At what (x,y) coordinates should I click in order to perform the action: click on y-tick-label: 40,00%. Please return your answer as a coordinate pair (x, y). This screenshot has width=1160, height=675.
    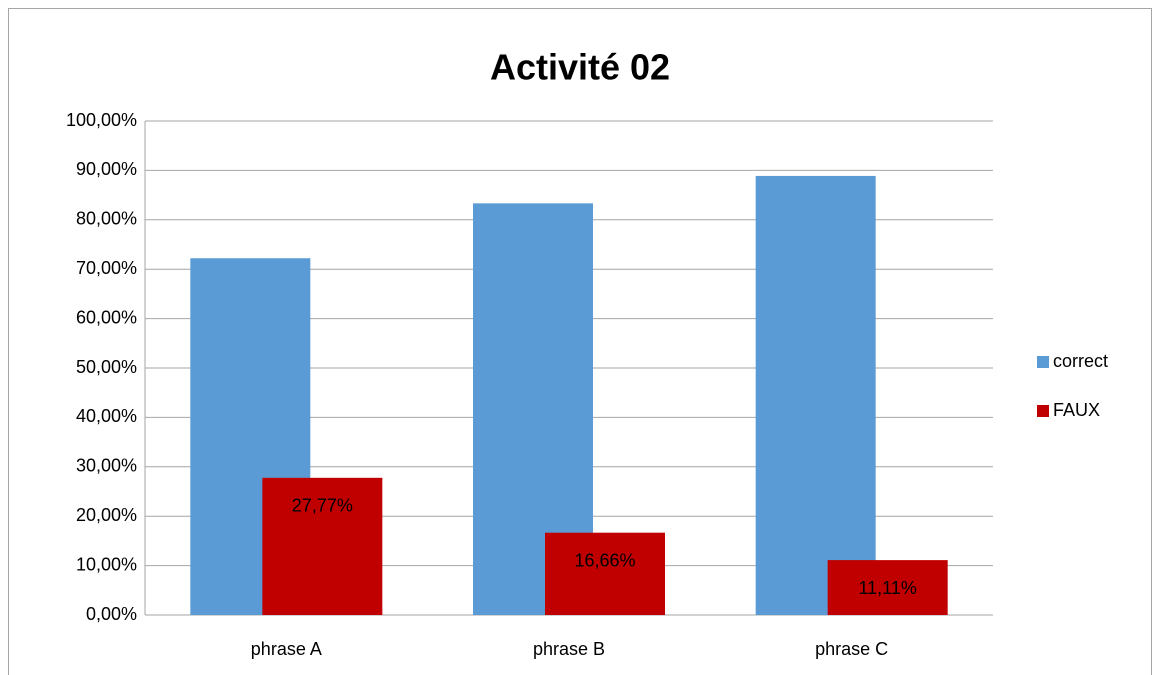
    Looking at the image, I should click on (106, 416).